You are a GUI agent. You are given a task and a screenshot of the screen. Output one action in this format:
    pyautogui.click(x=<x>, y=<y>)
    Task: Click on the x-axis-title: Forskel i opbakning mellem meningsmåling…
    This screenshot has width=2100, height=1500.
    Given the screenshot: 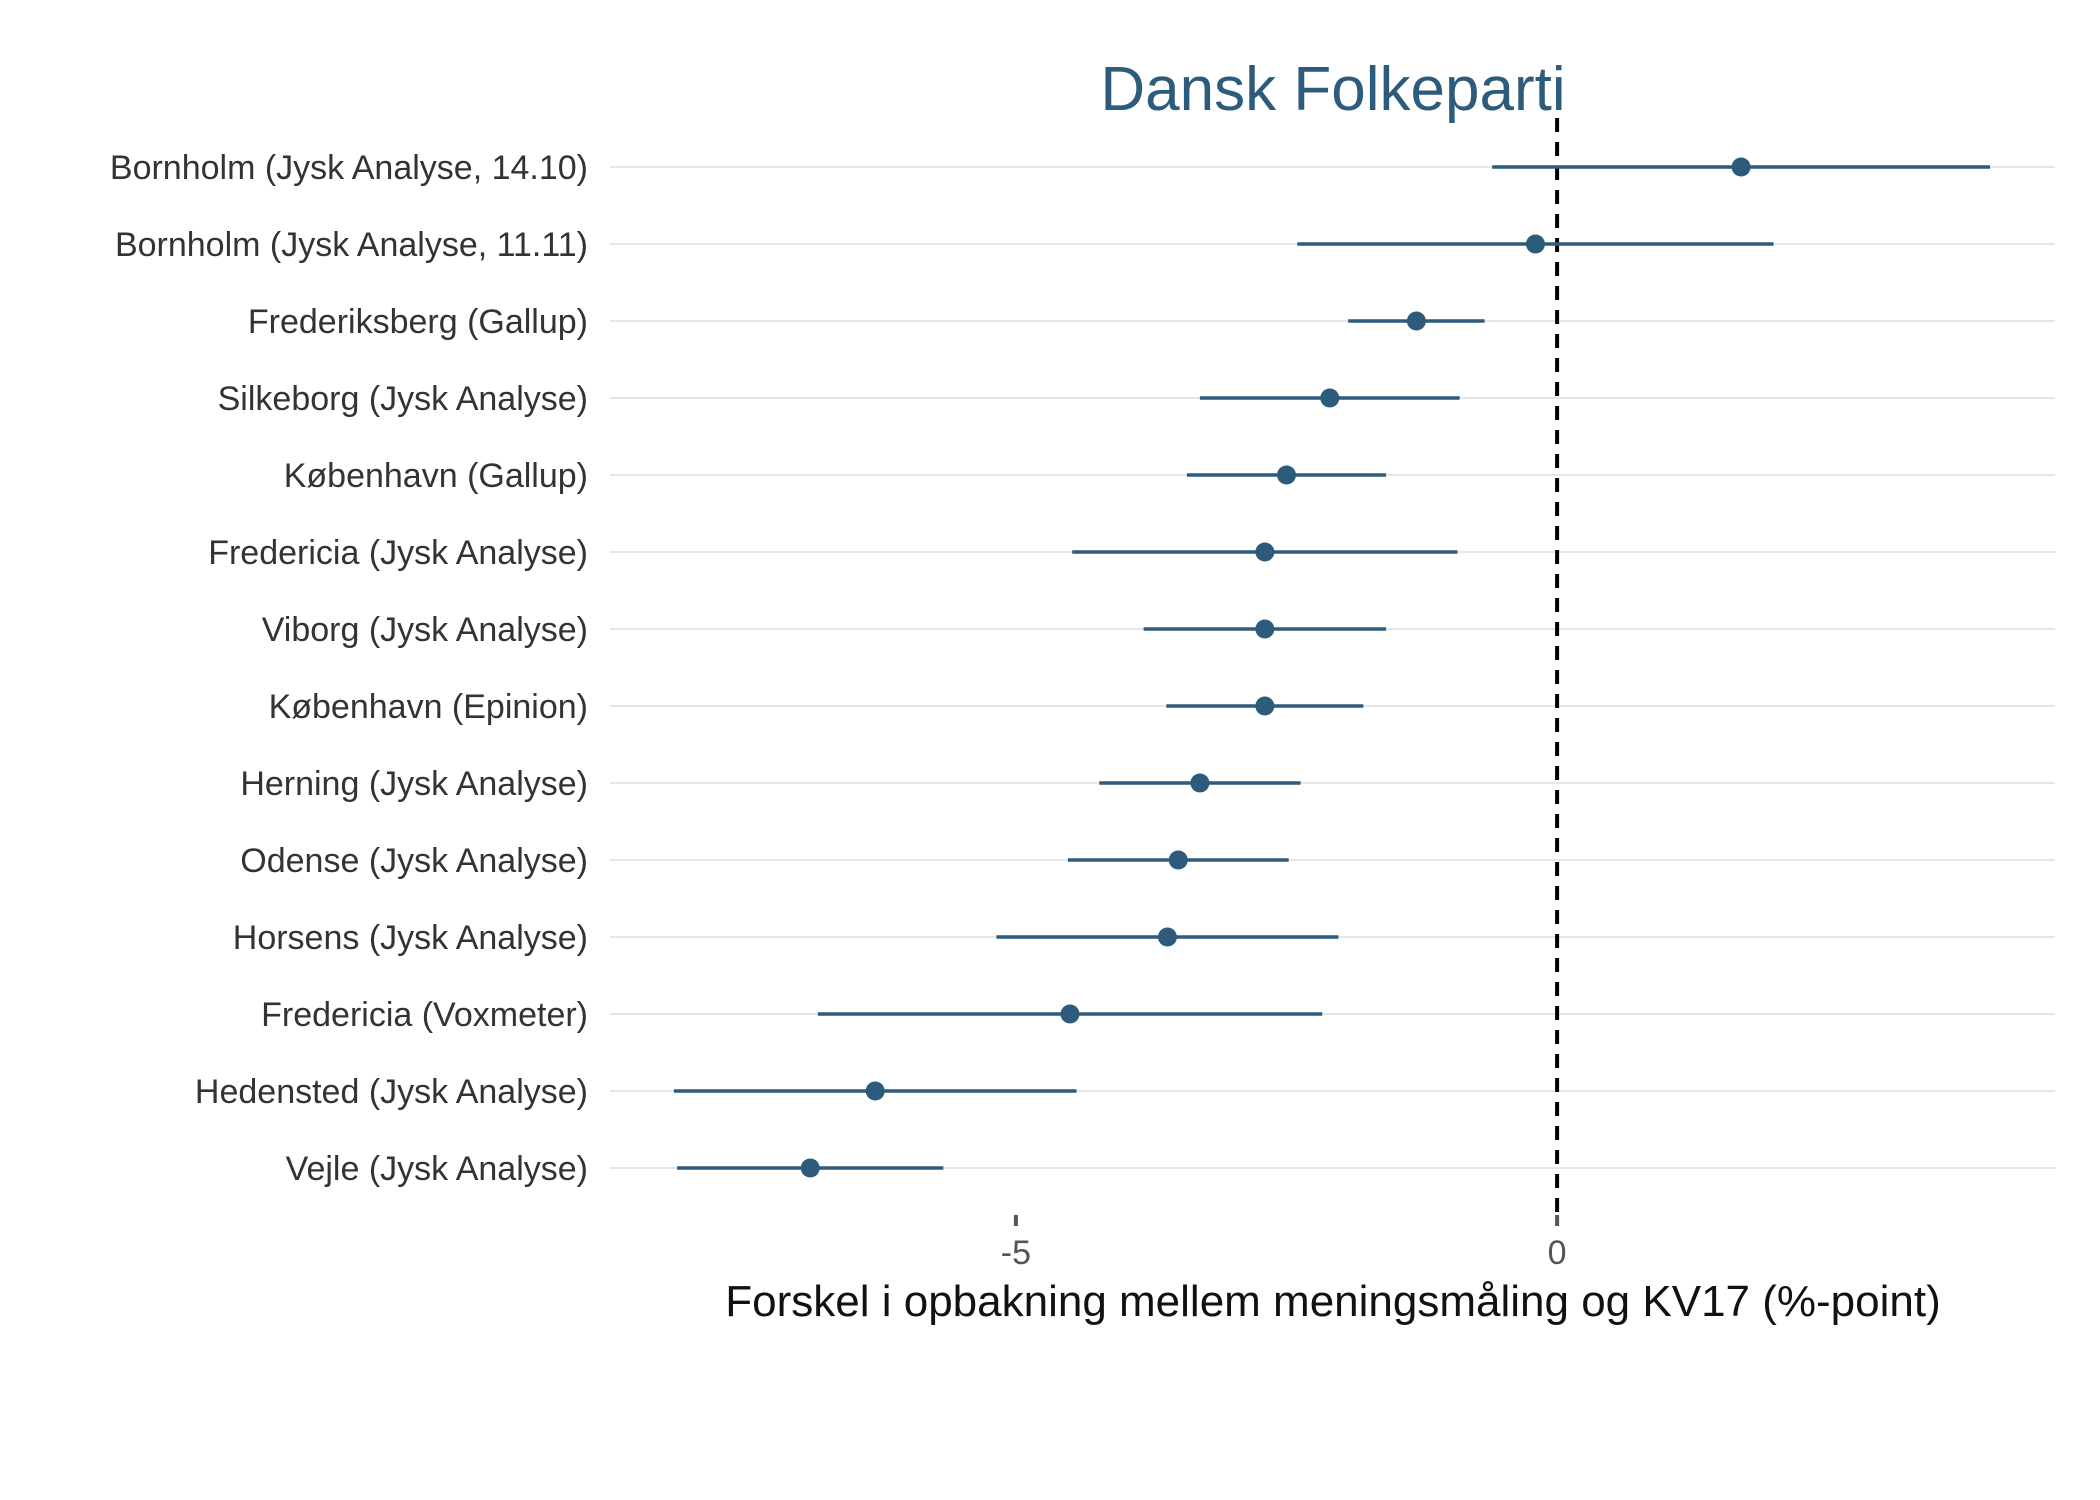 What is the action you would take?
    pyautogui.click(x=1332, y=1301)
    